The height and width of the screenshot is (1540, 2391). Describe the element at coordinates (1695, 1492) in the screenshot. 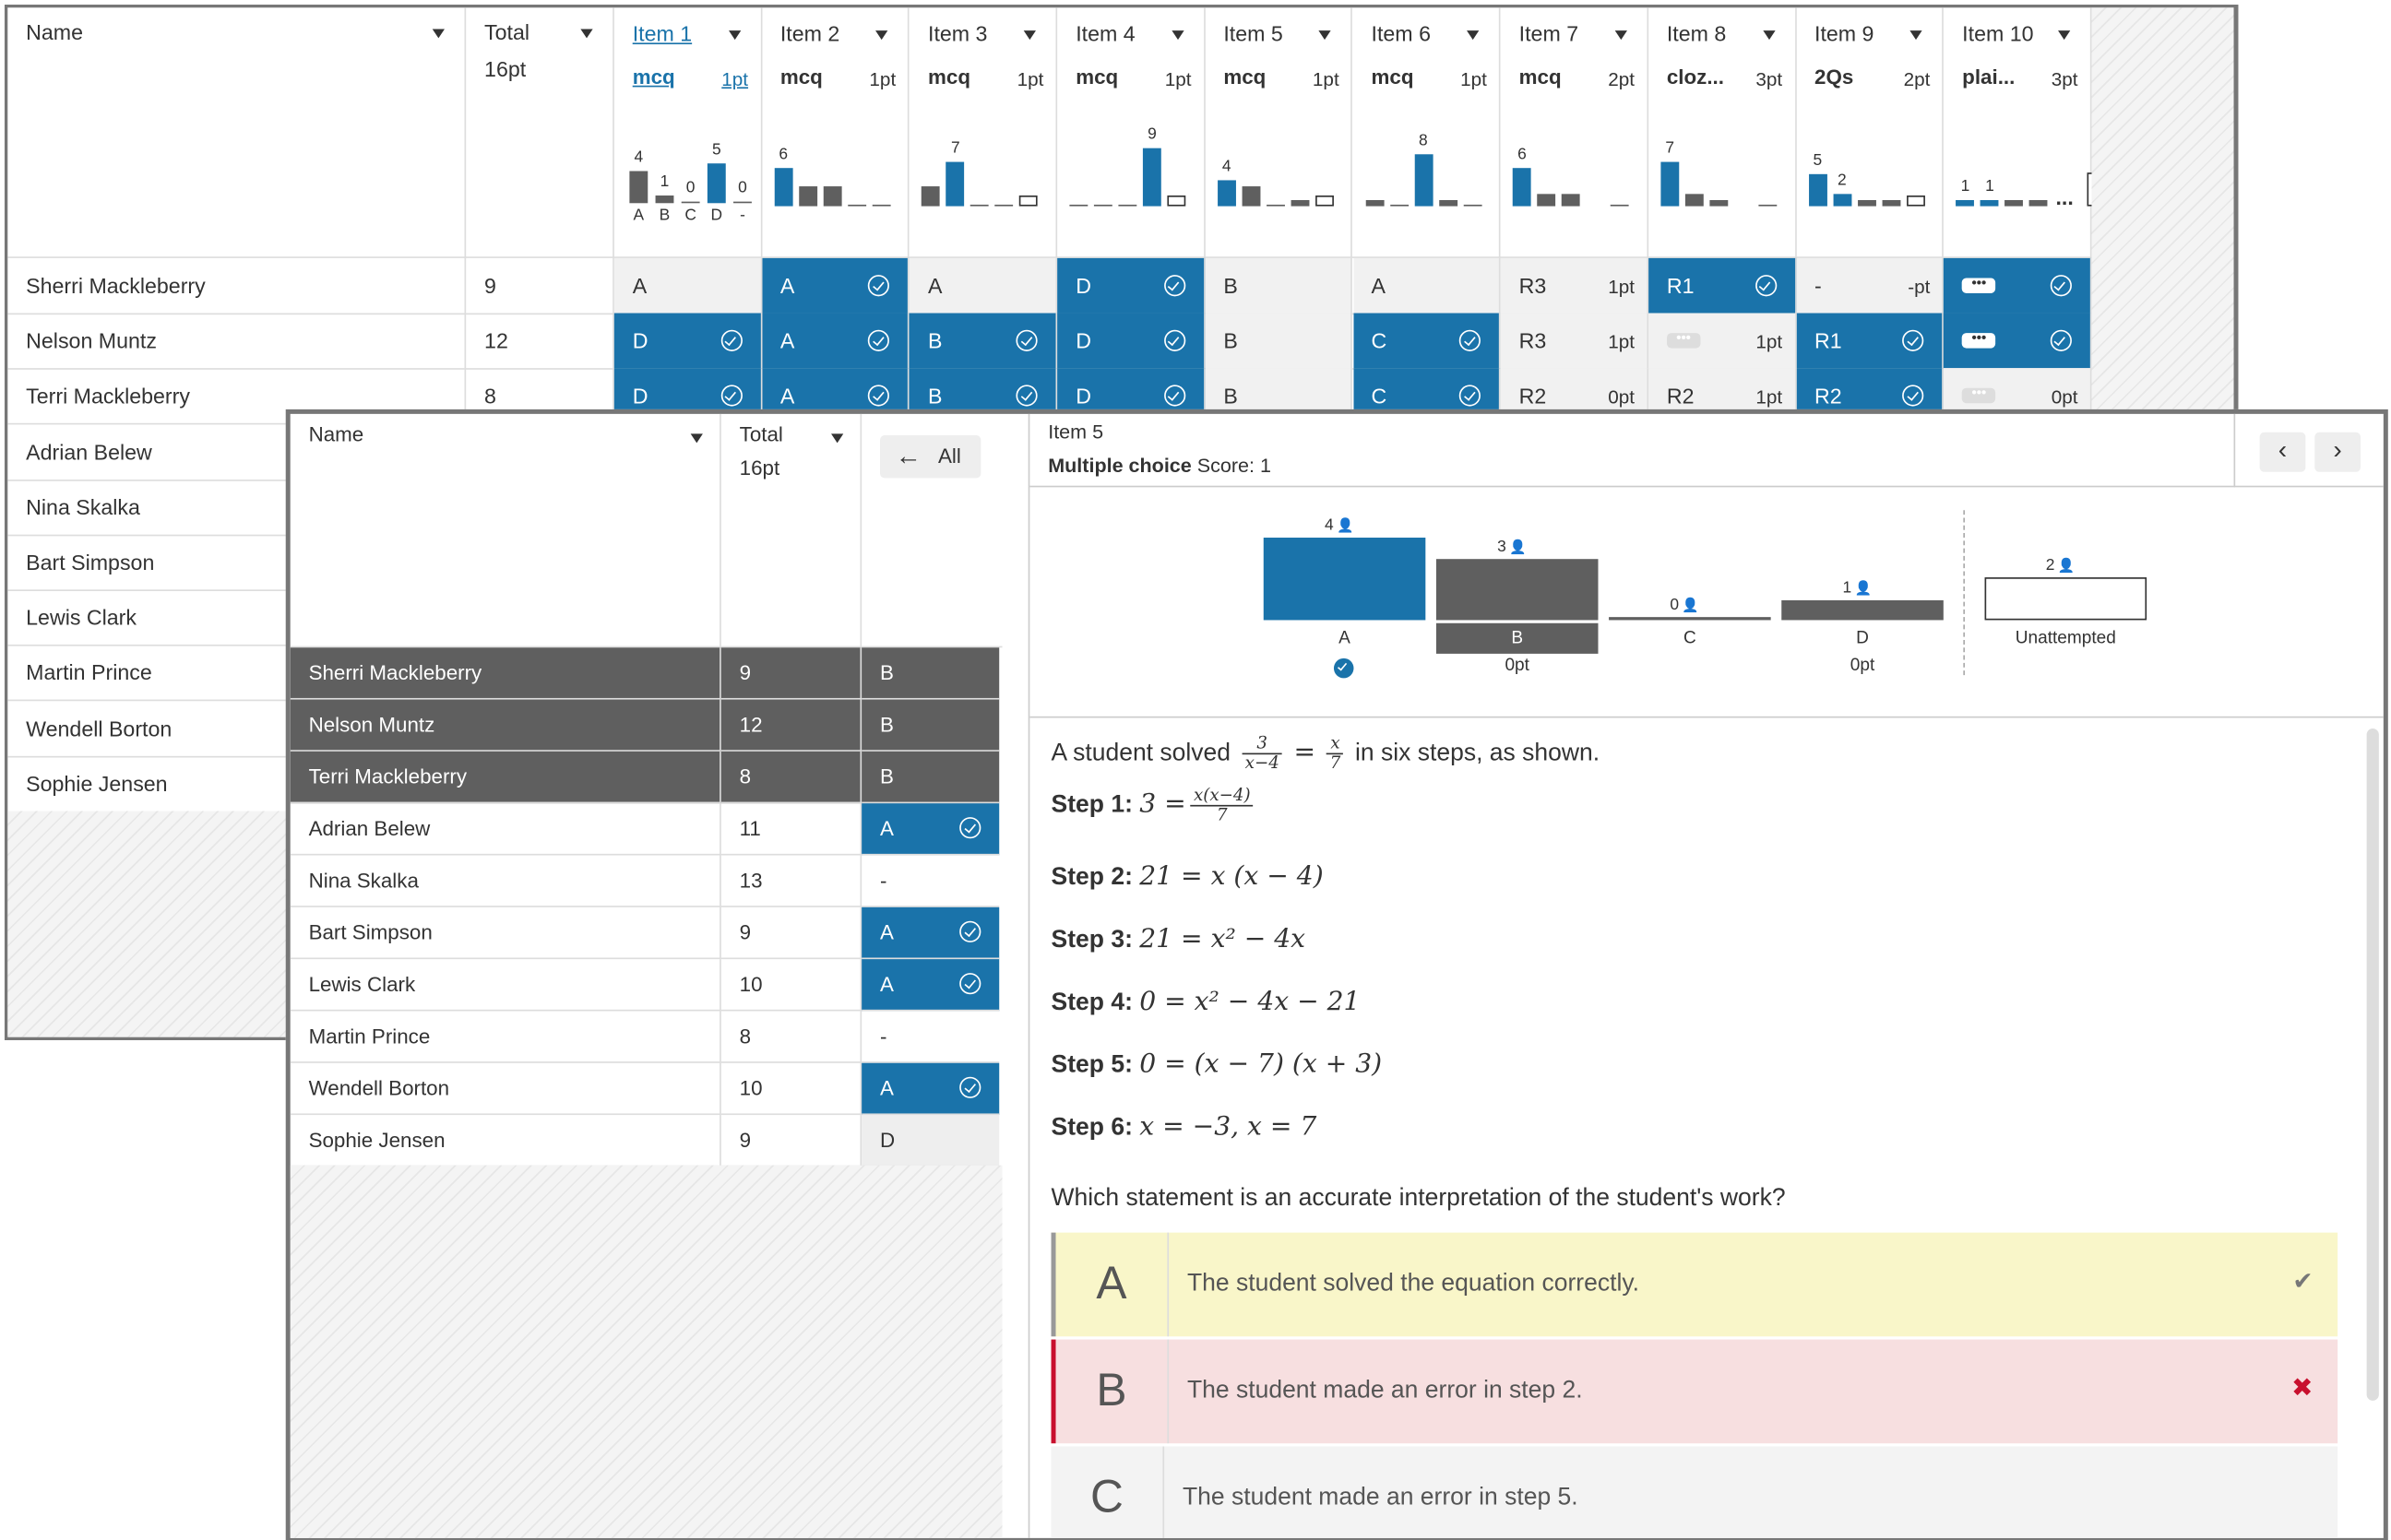

I see `answer-choice-c: C The student made an error in step 5.` at that location.